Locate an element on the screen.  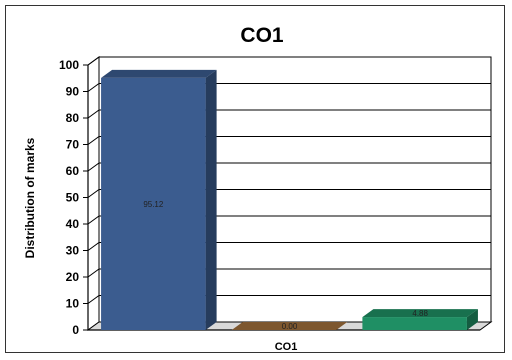
y-tick-label: 60 is located at coordinates (73, 171).